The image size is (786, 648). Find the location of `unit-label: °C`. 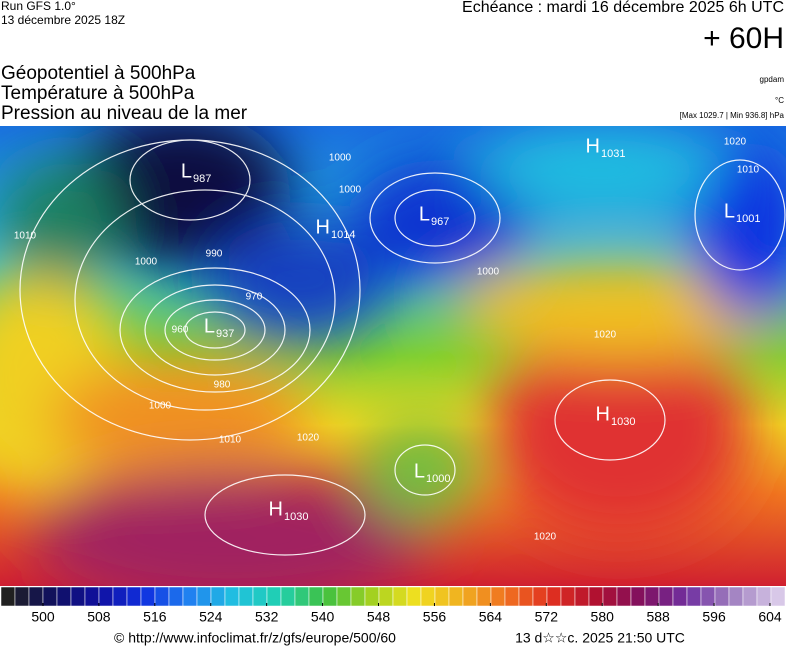

unit-label: °C is located at coordinates (779, 100).